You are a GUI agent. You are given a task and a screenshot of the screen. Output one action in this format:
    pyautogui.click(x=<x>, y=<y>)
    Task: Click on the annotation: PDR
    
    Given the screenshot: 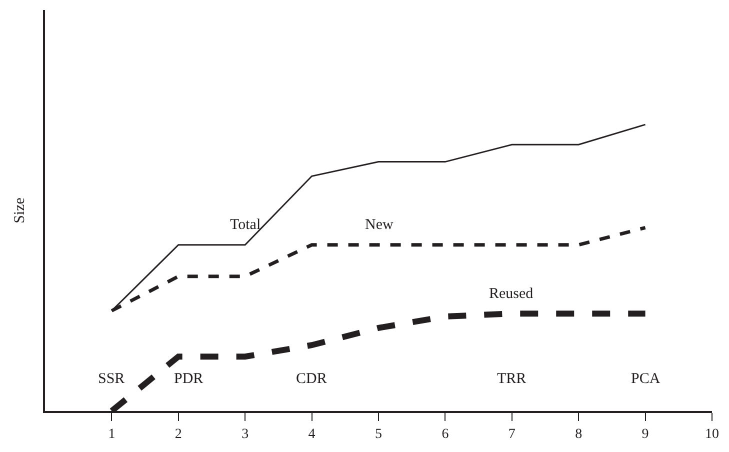 What is the action you would take?
    pyautogui.click(x=189, y=379)
    